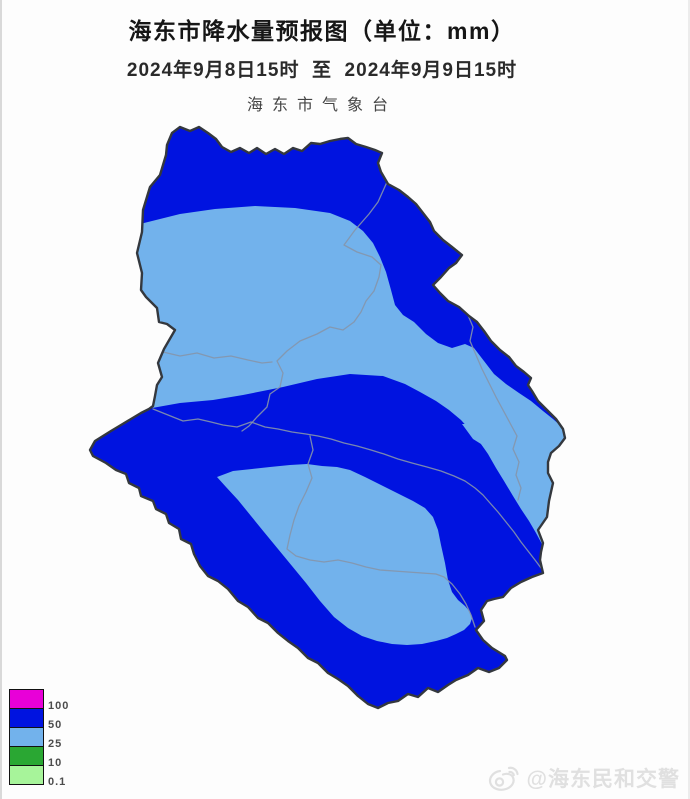 Image resolution: width=690 pixels, height=799 pixels. Describe the element at coordinates (59, 706) in the screenshot. I see `legend-value: 100` at that location.